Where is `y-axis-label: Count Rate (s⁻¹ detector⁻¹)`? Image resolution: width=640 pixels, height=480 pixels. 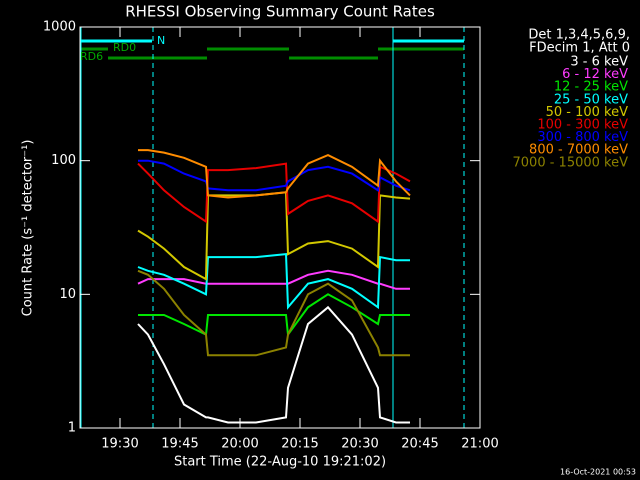
y-axis-label: Count Rate (s⁻¹ detector⁻¹) is located at coordinates (28, 228).